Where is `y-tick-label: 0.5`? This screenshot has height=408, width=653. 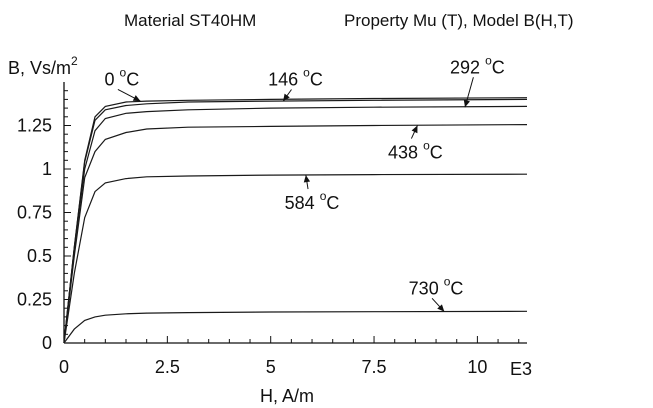
y-tick-label: 0.5 is located at coordinates (39, 256).